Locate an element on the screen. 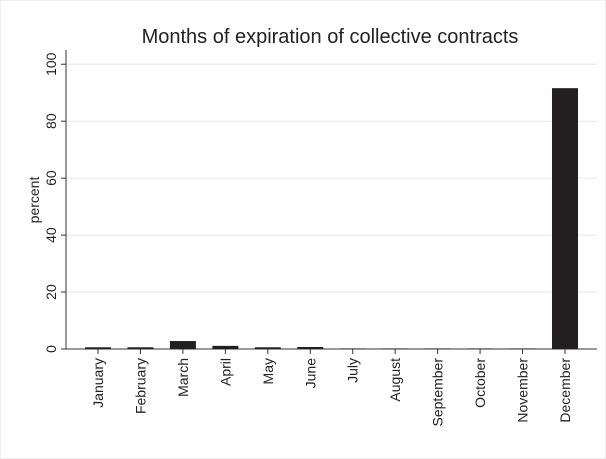 The image size is (606, 459). x-tick-label: January is located at coordinates (98, 383).